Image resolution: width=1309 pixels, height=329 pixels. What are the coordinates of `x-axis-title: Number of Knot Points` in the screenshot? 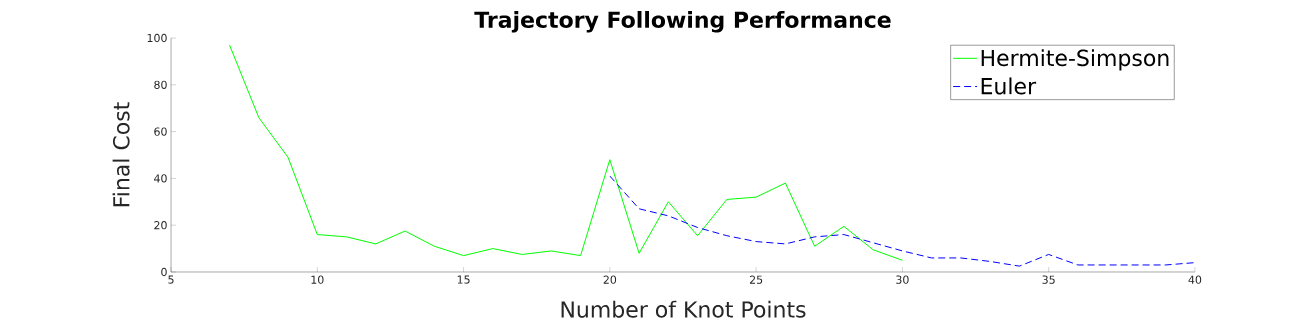 It's located at (683, 309).